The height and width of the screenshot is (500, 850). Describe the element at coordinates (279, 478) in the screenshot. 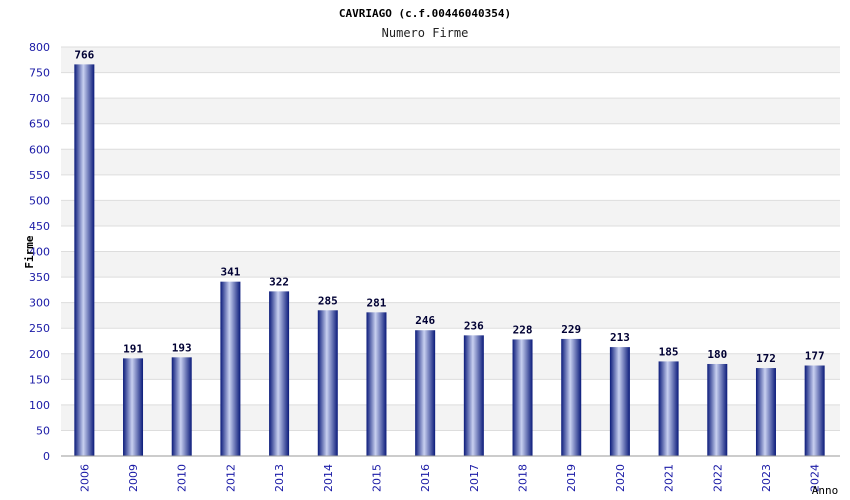

I see `x-tick-label: 2013` at that location.